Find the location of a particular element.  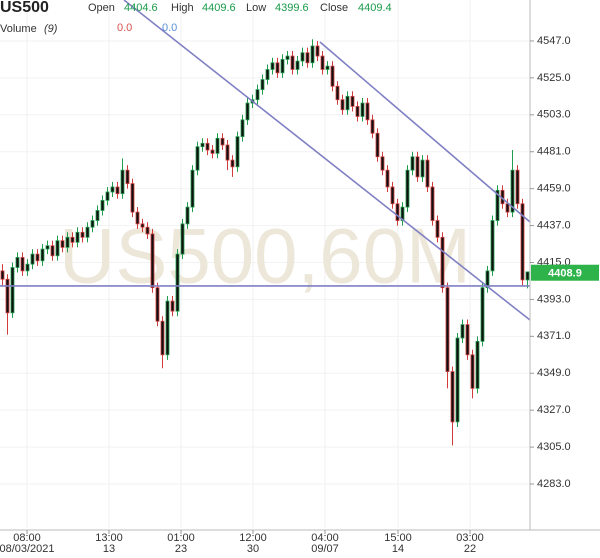

ohlc-label: Open is located at coordinates (101, 8).